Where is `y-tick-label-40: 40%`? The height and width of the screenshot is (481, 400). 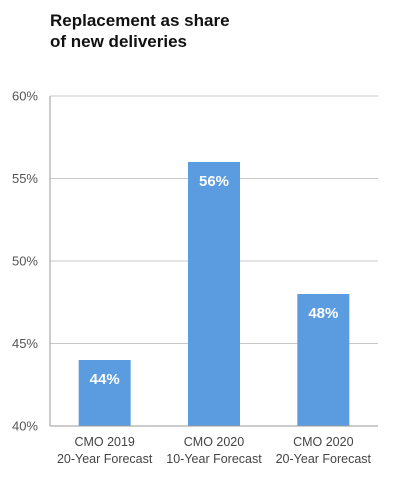
y-tick-label-40: 40% is located at coordinates (25, 426).